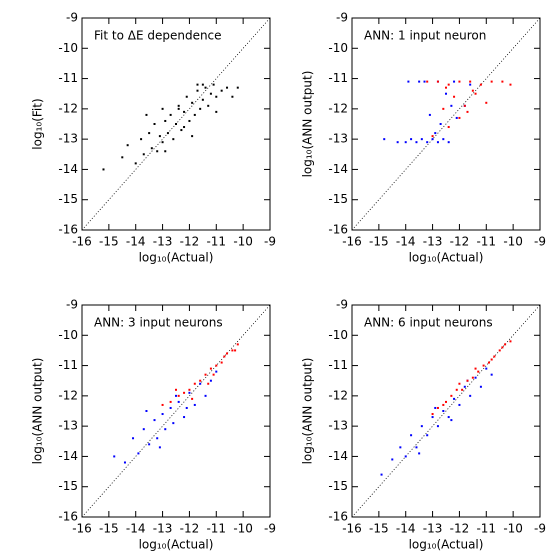 Image resolution: width=560 pixels, height=560 pixels. What do you see at coordinates (68, 395) in the screenshot?
I see `y-tick-label: -12` at bounding box center [68, 395].